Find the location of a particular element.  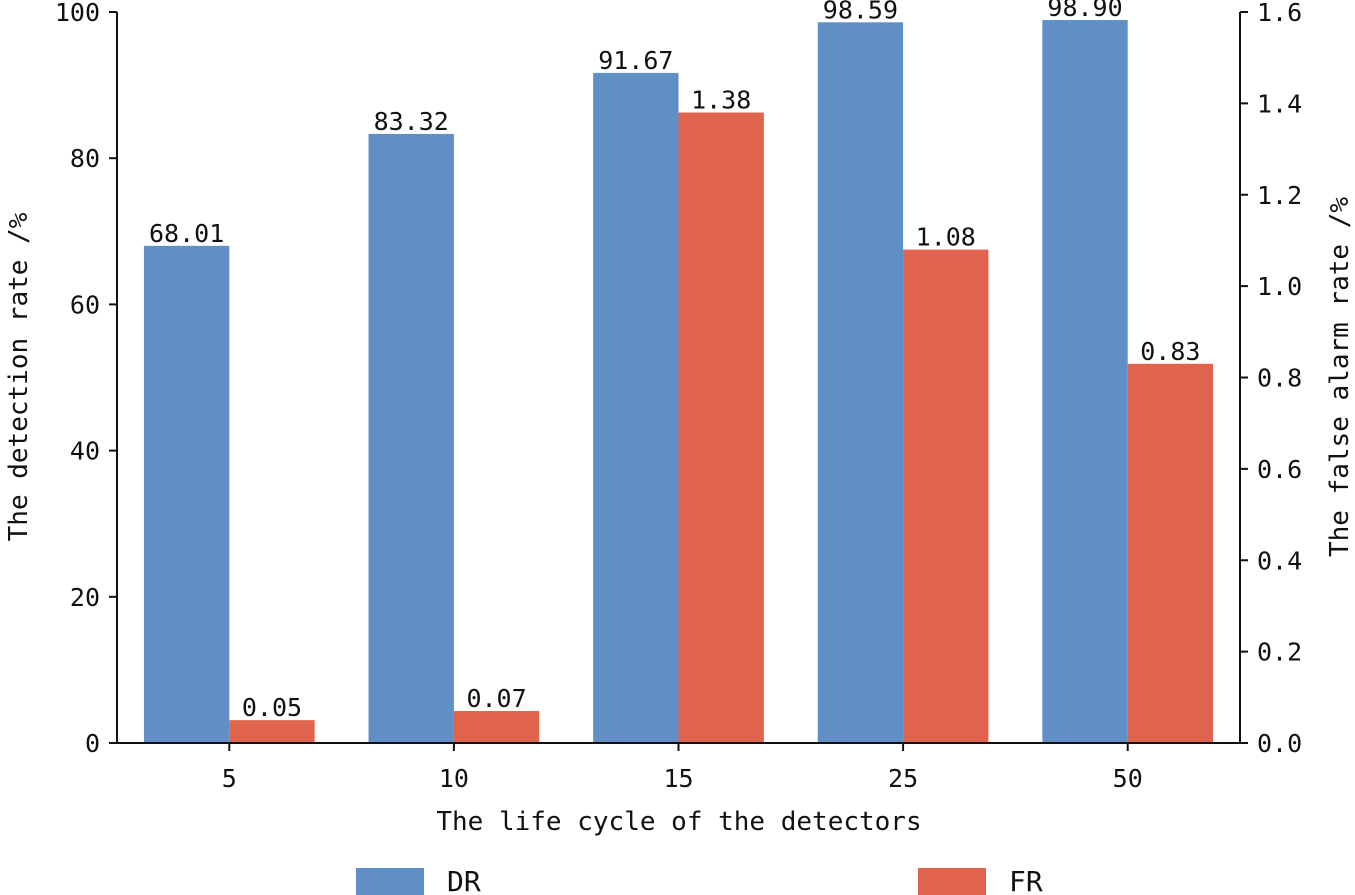

right-y-tick-label-0.0: 0.0 is located at coordinates (1279, 743).